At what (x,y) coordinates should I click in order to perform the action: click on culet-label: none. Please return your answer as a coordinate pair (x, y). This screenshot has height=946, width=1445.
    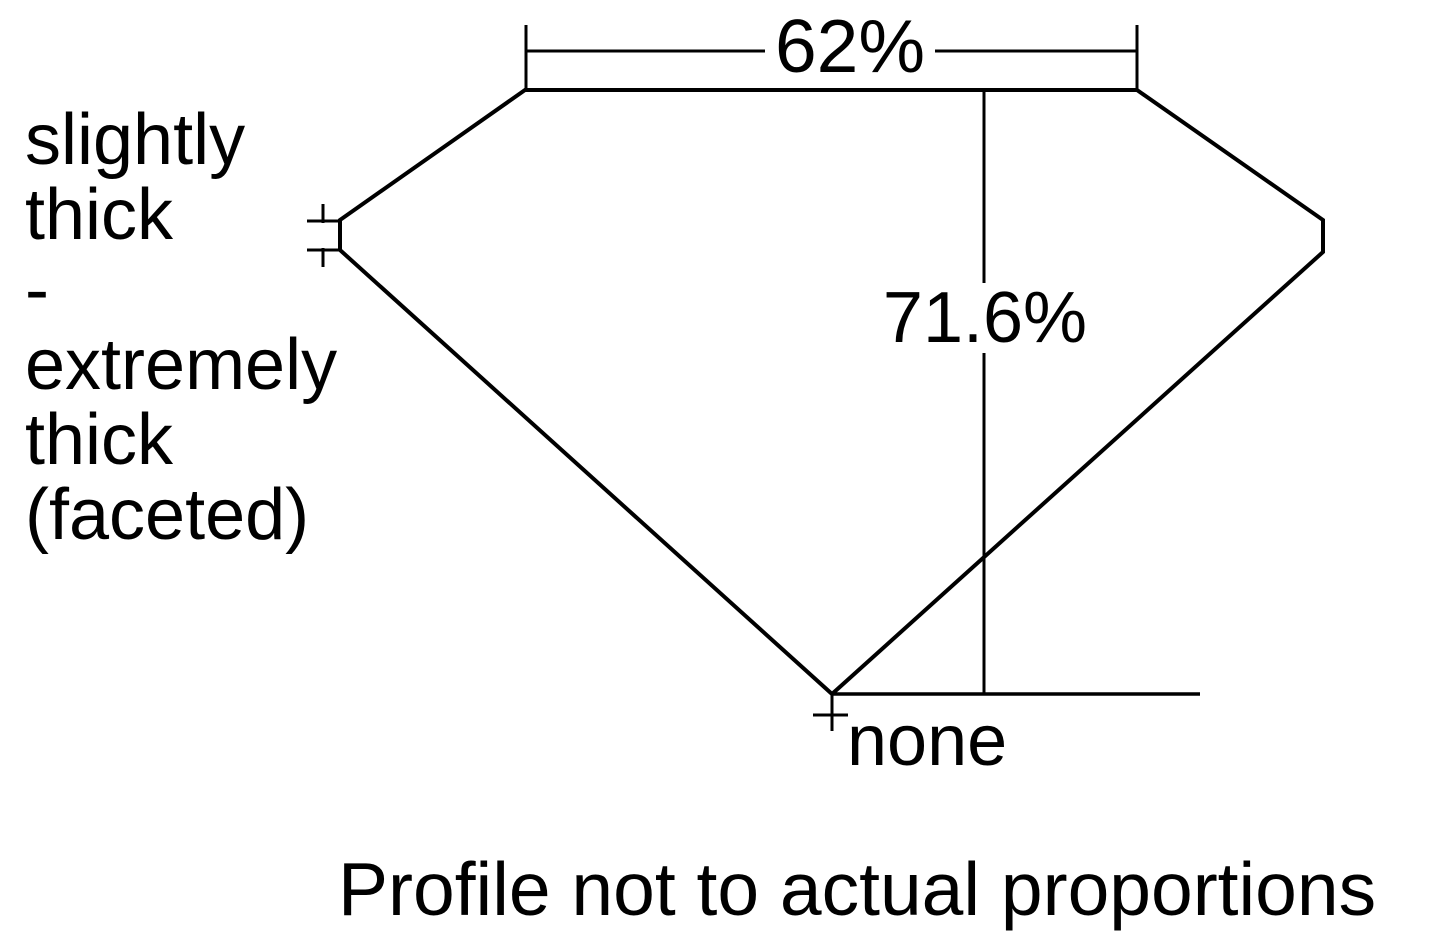
    Looking at the image, I should click on (927, 741).